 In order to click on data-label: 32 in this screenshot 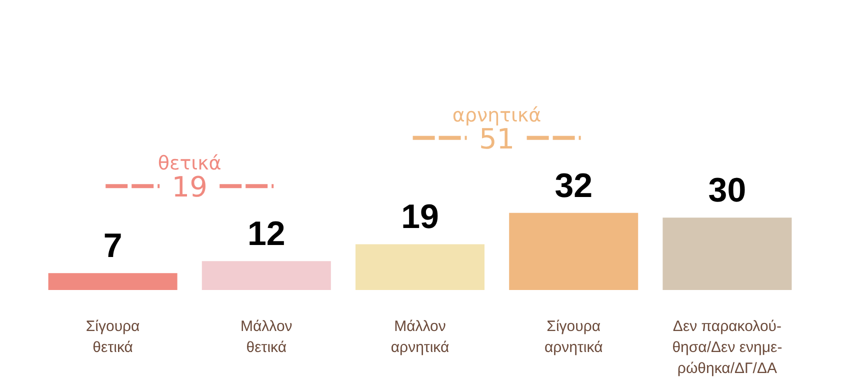, I will do `click(573, 185)`.